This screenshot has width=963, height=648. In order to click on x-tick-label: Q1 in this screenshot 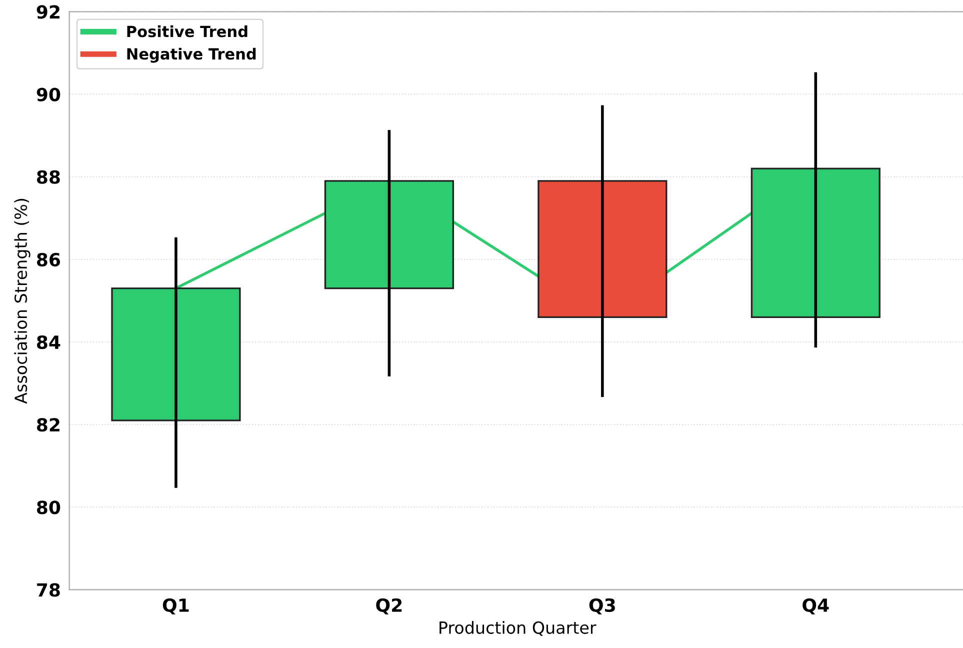, I will do `click(175, 606)`.